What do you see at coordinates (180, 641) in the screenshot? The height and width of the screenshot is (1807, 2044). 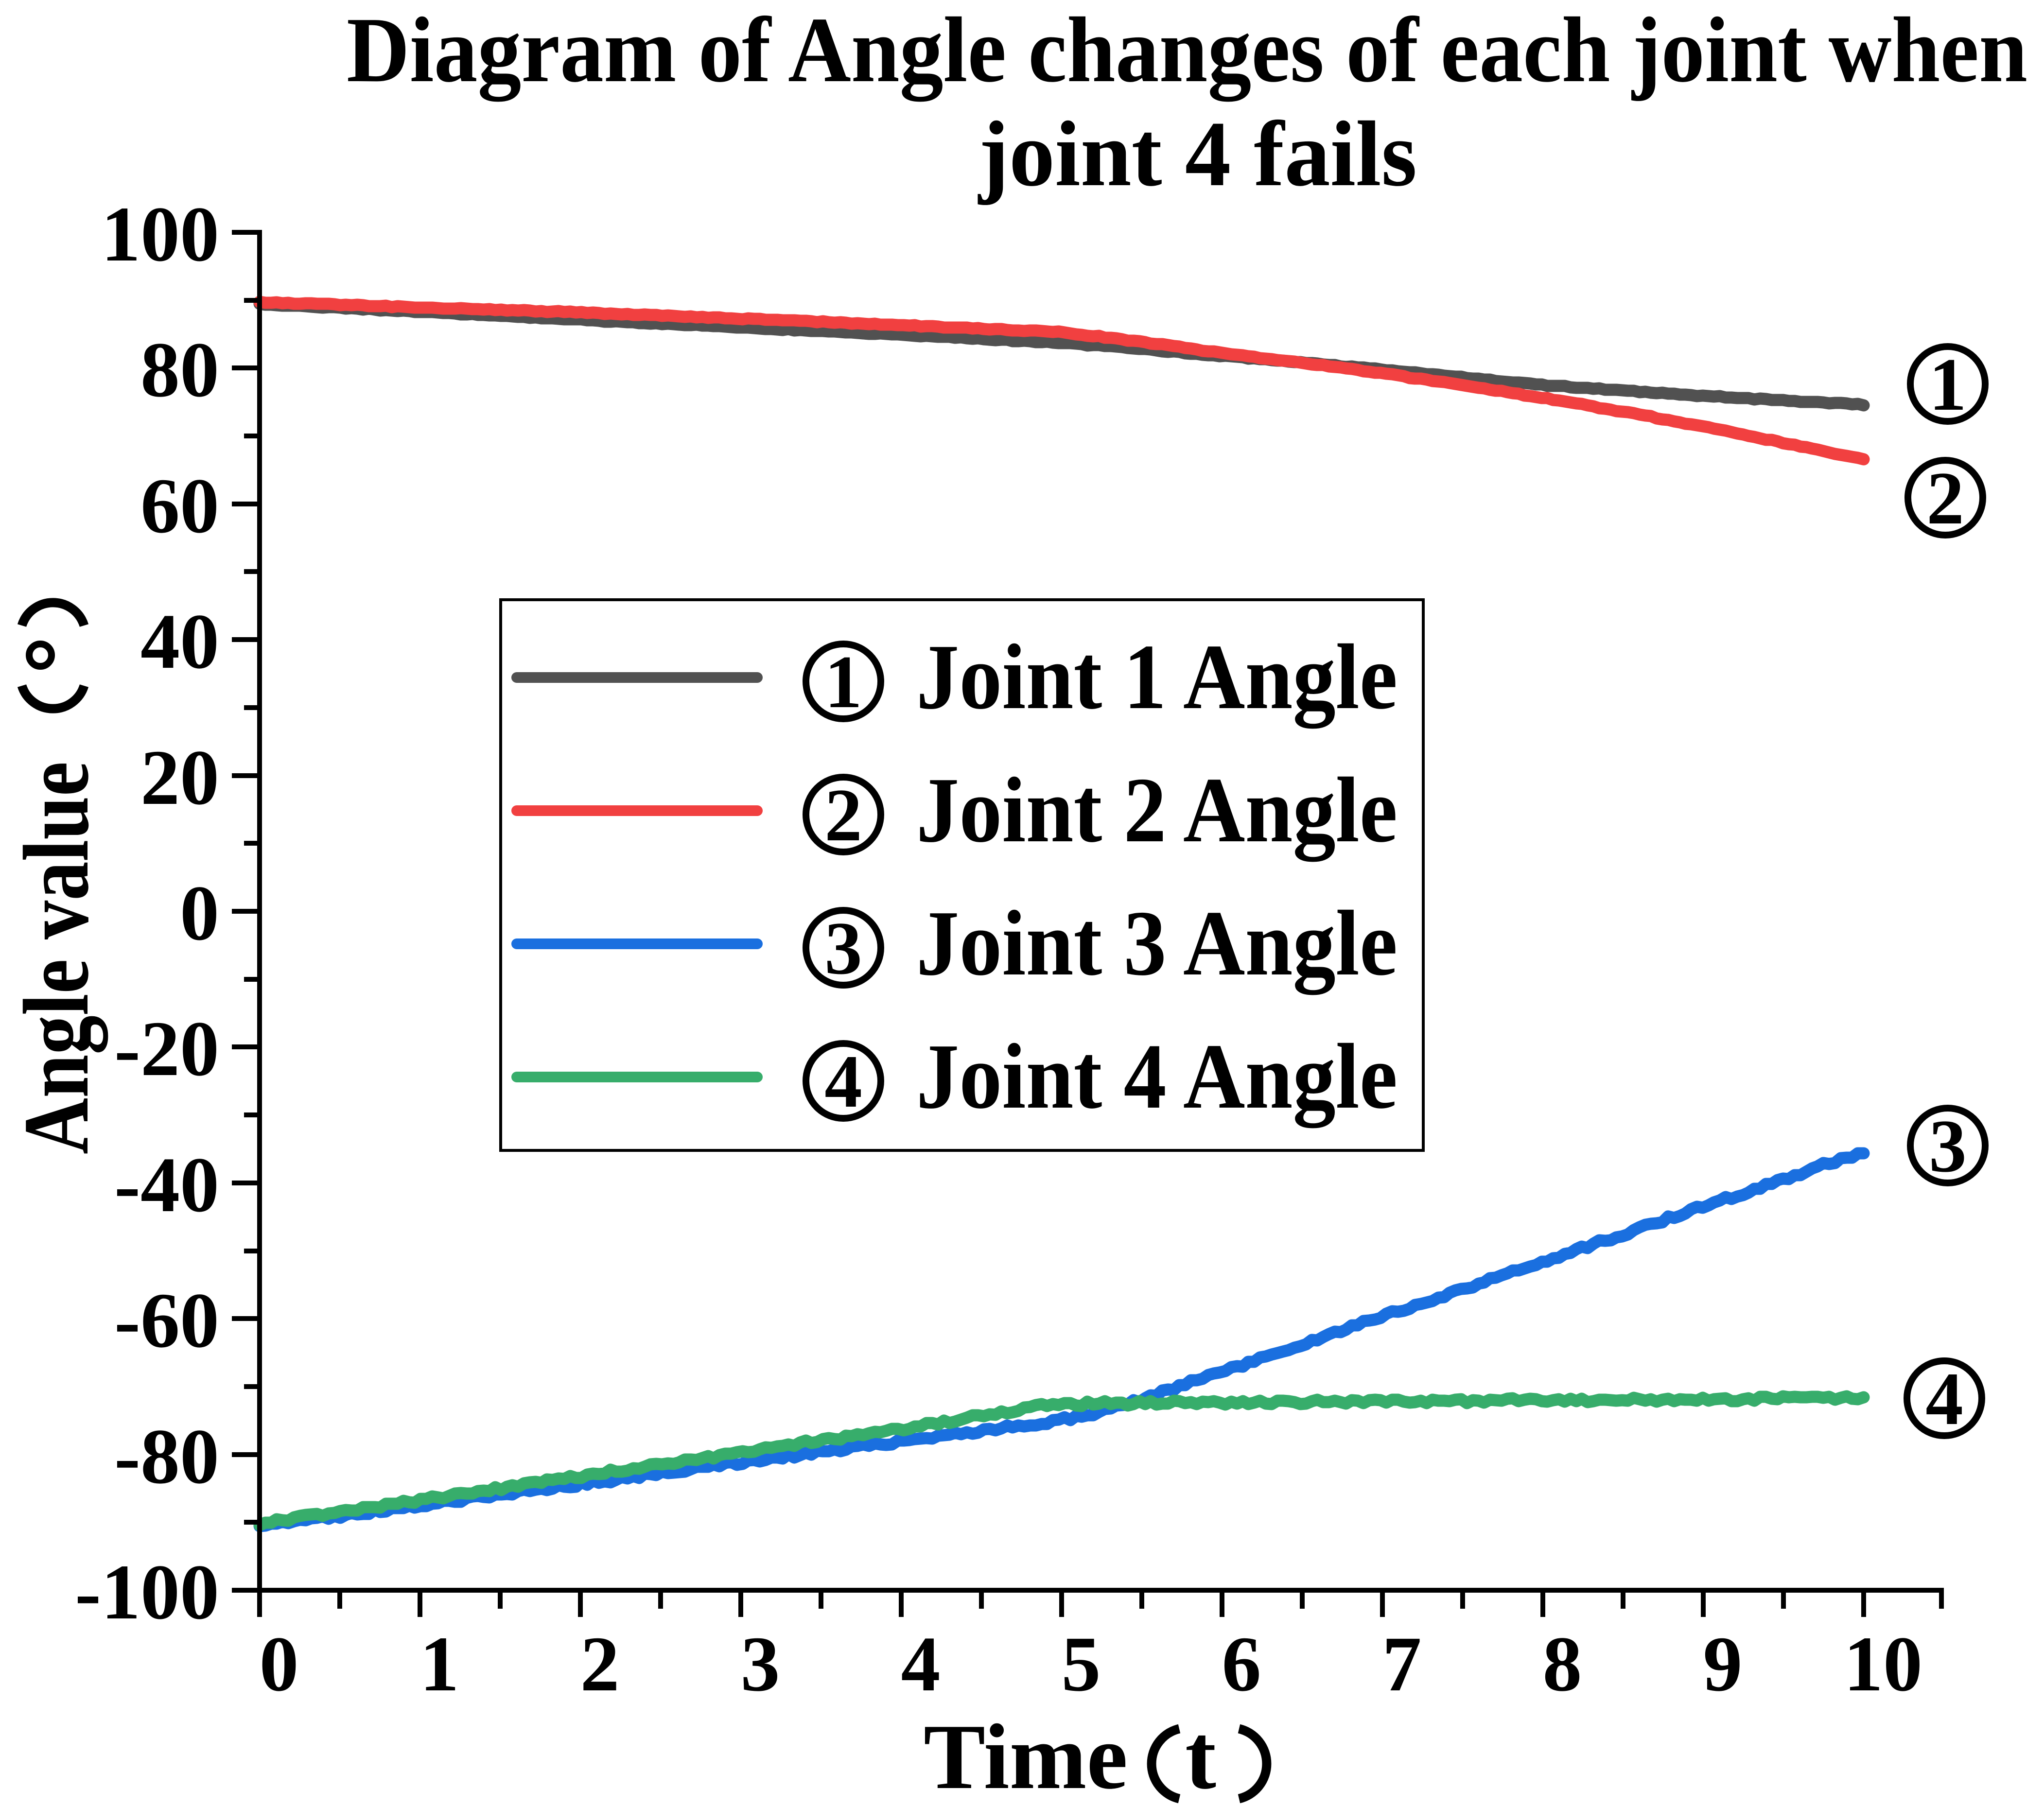 I see `svg-text: 40` at bounding box center [180, 641].